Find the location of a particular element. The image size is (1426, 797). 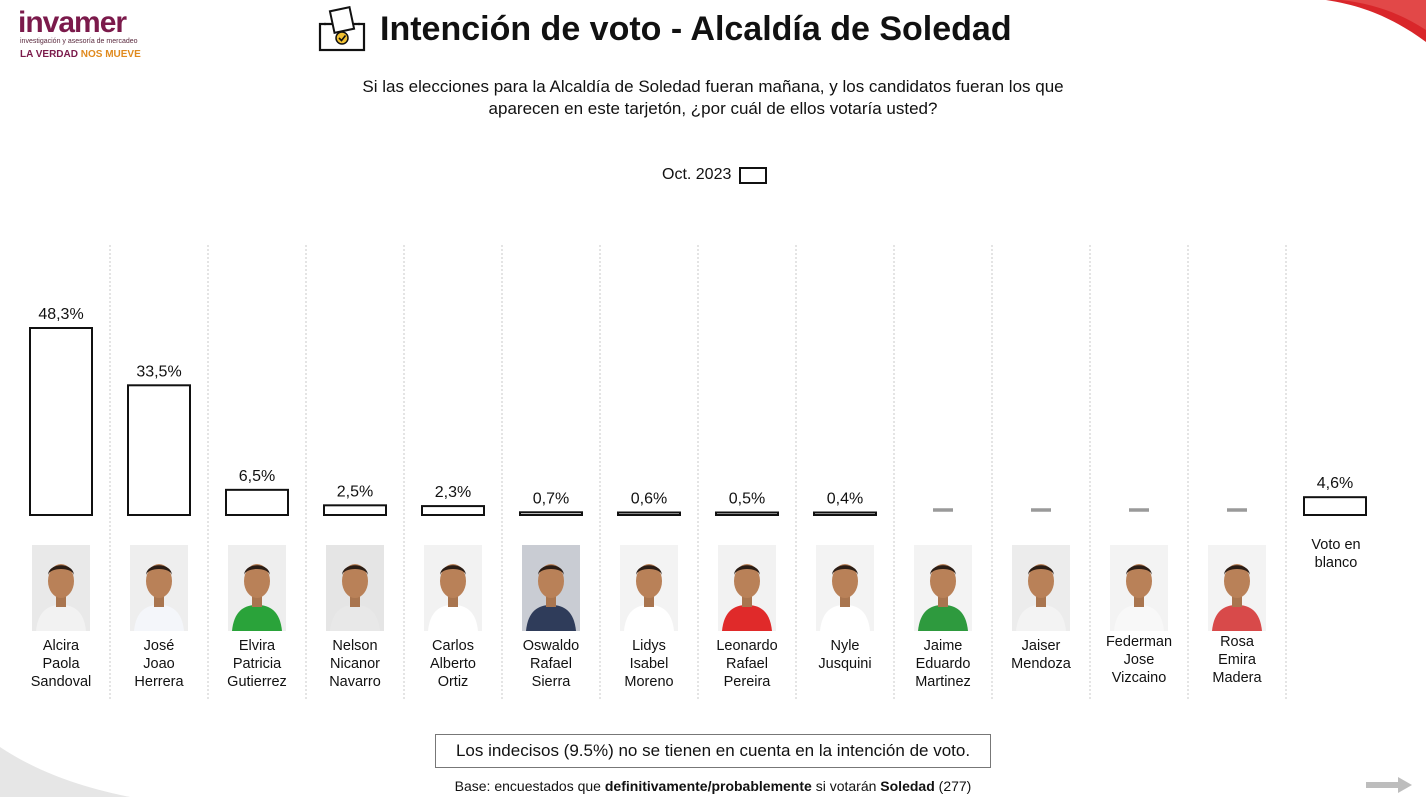

logo-wordmark: invamer is located at coordinates (72, 22).